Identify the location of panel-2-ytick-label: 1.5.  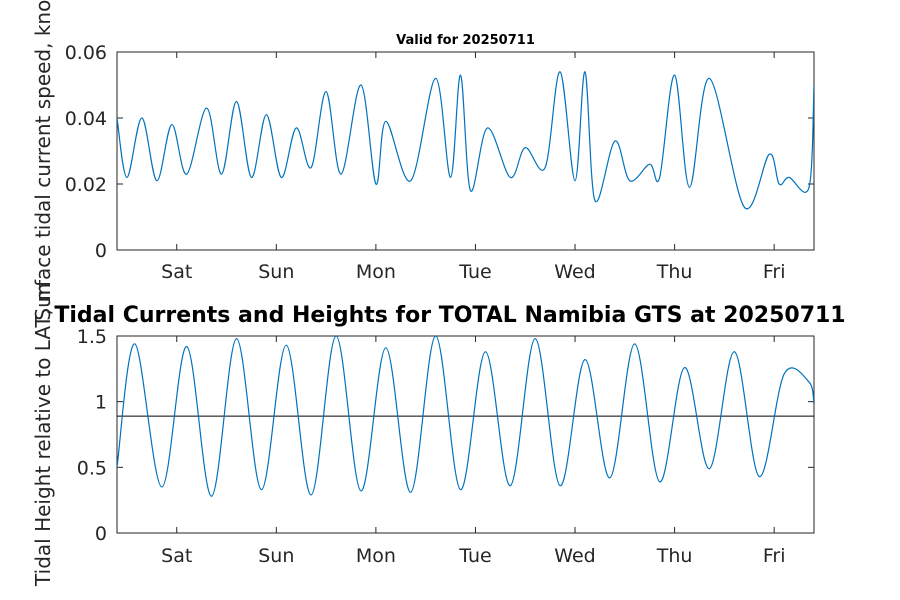
(92, 337).